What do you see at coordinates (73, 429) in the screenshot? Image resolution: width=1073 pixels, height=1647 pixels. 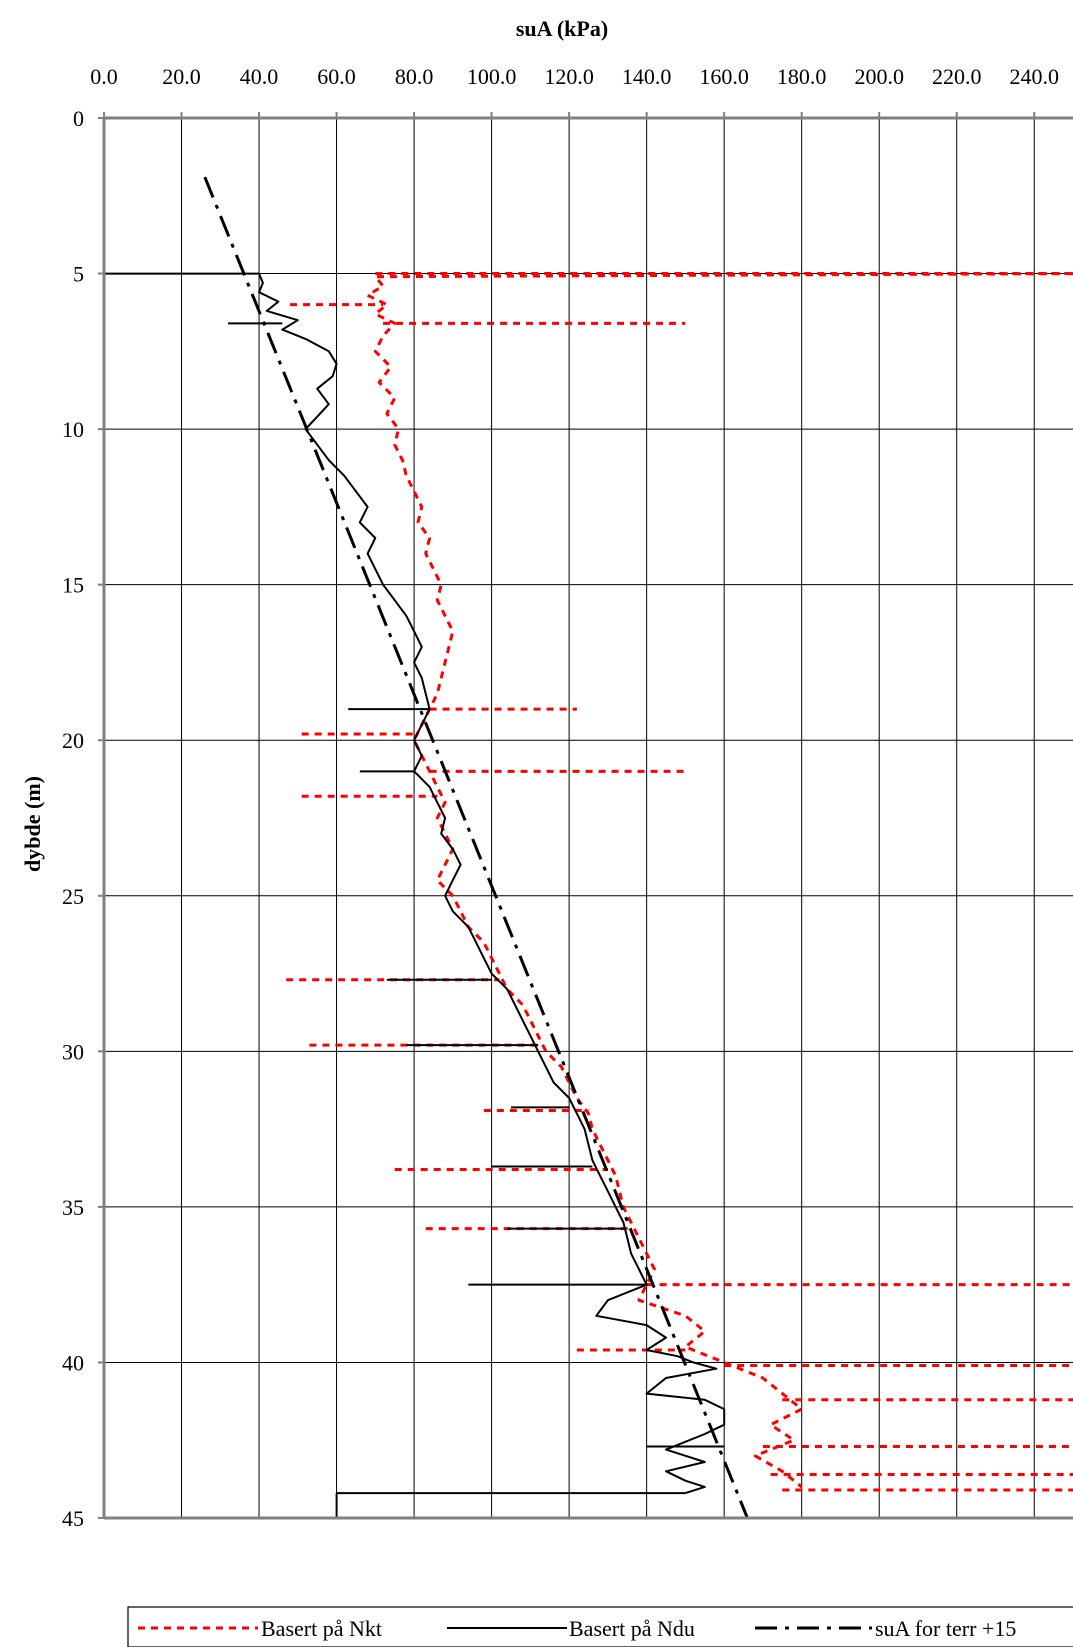 I see `y-tick-label-2: 10` at bounding box center [73, 429].